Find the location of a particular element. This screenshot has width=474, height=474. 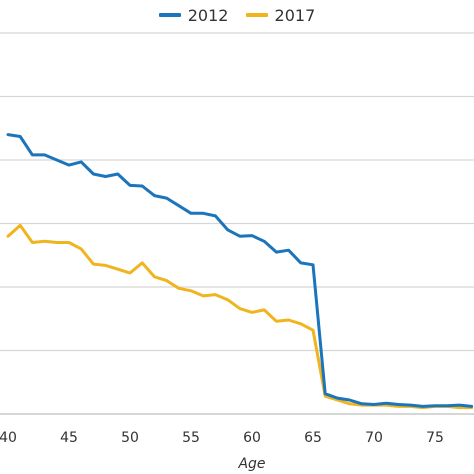

x-tick-label: 70 is located at coordinates (374, 438).